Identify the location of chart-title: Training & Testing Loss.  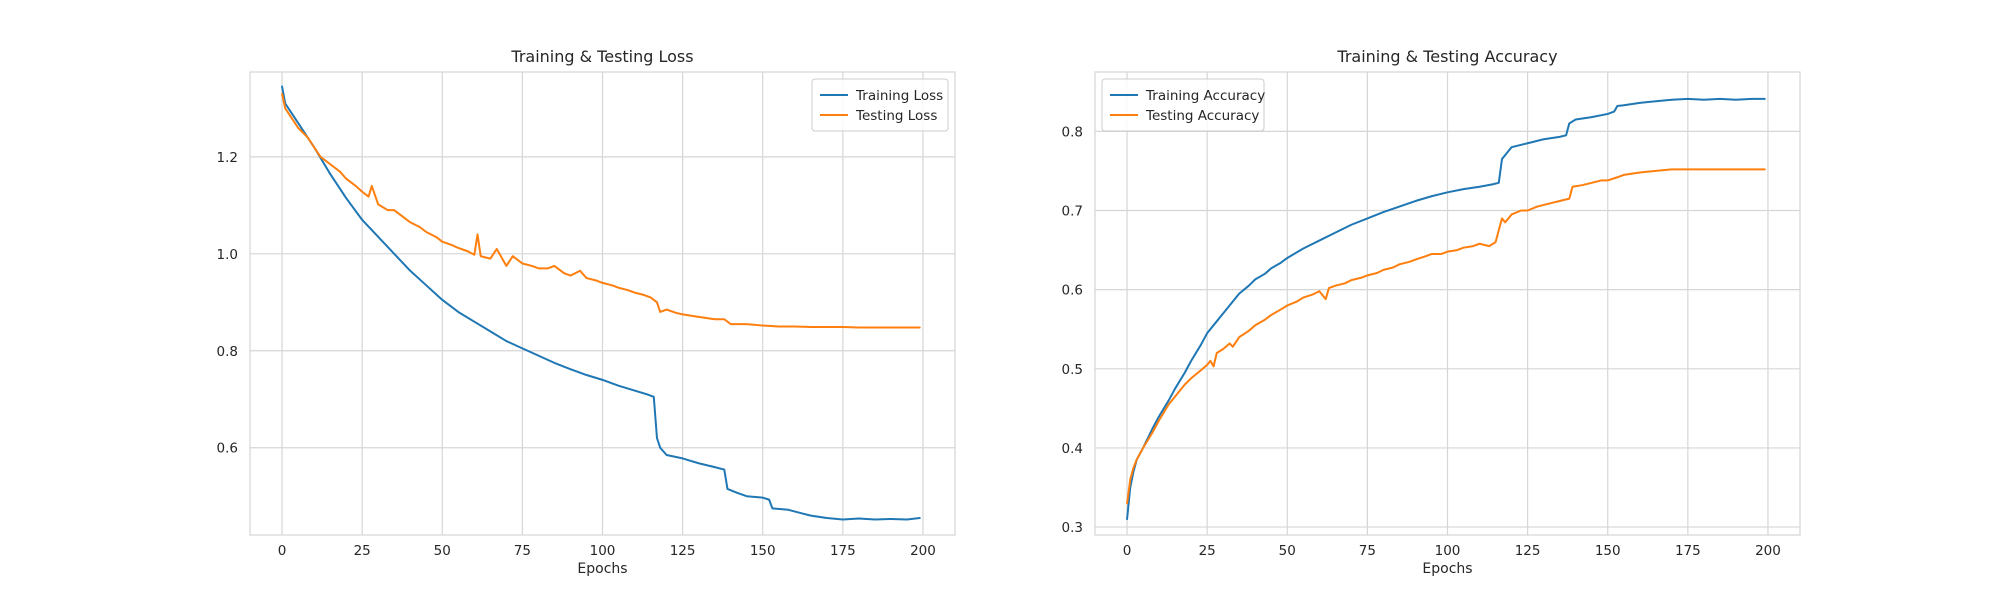
(601, 56).